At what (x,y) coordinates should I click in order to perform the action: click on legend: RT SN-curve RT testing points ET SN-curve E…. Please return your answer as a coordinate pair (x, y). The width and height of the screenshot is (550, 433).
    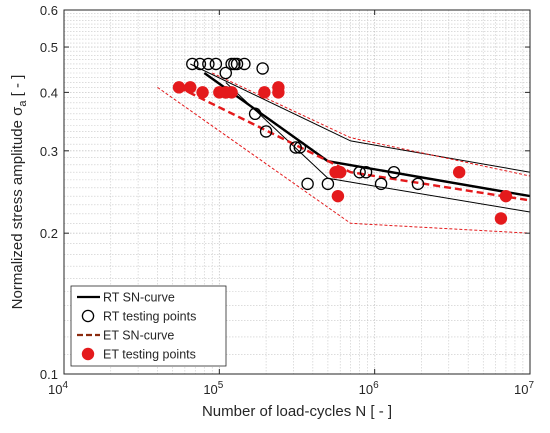
    Looking at the image, I should click on (148, 326).